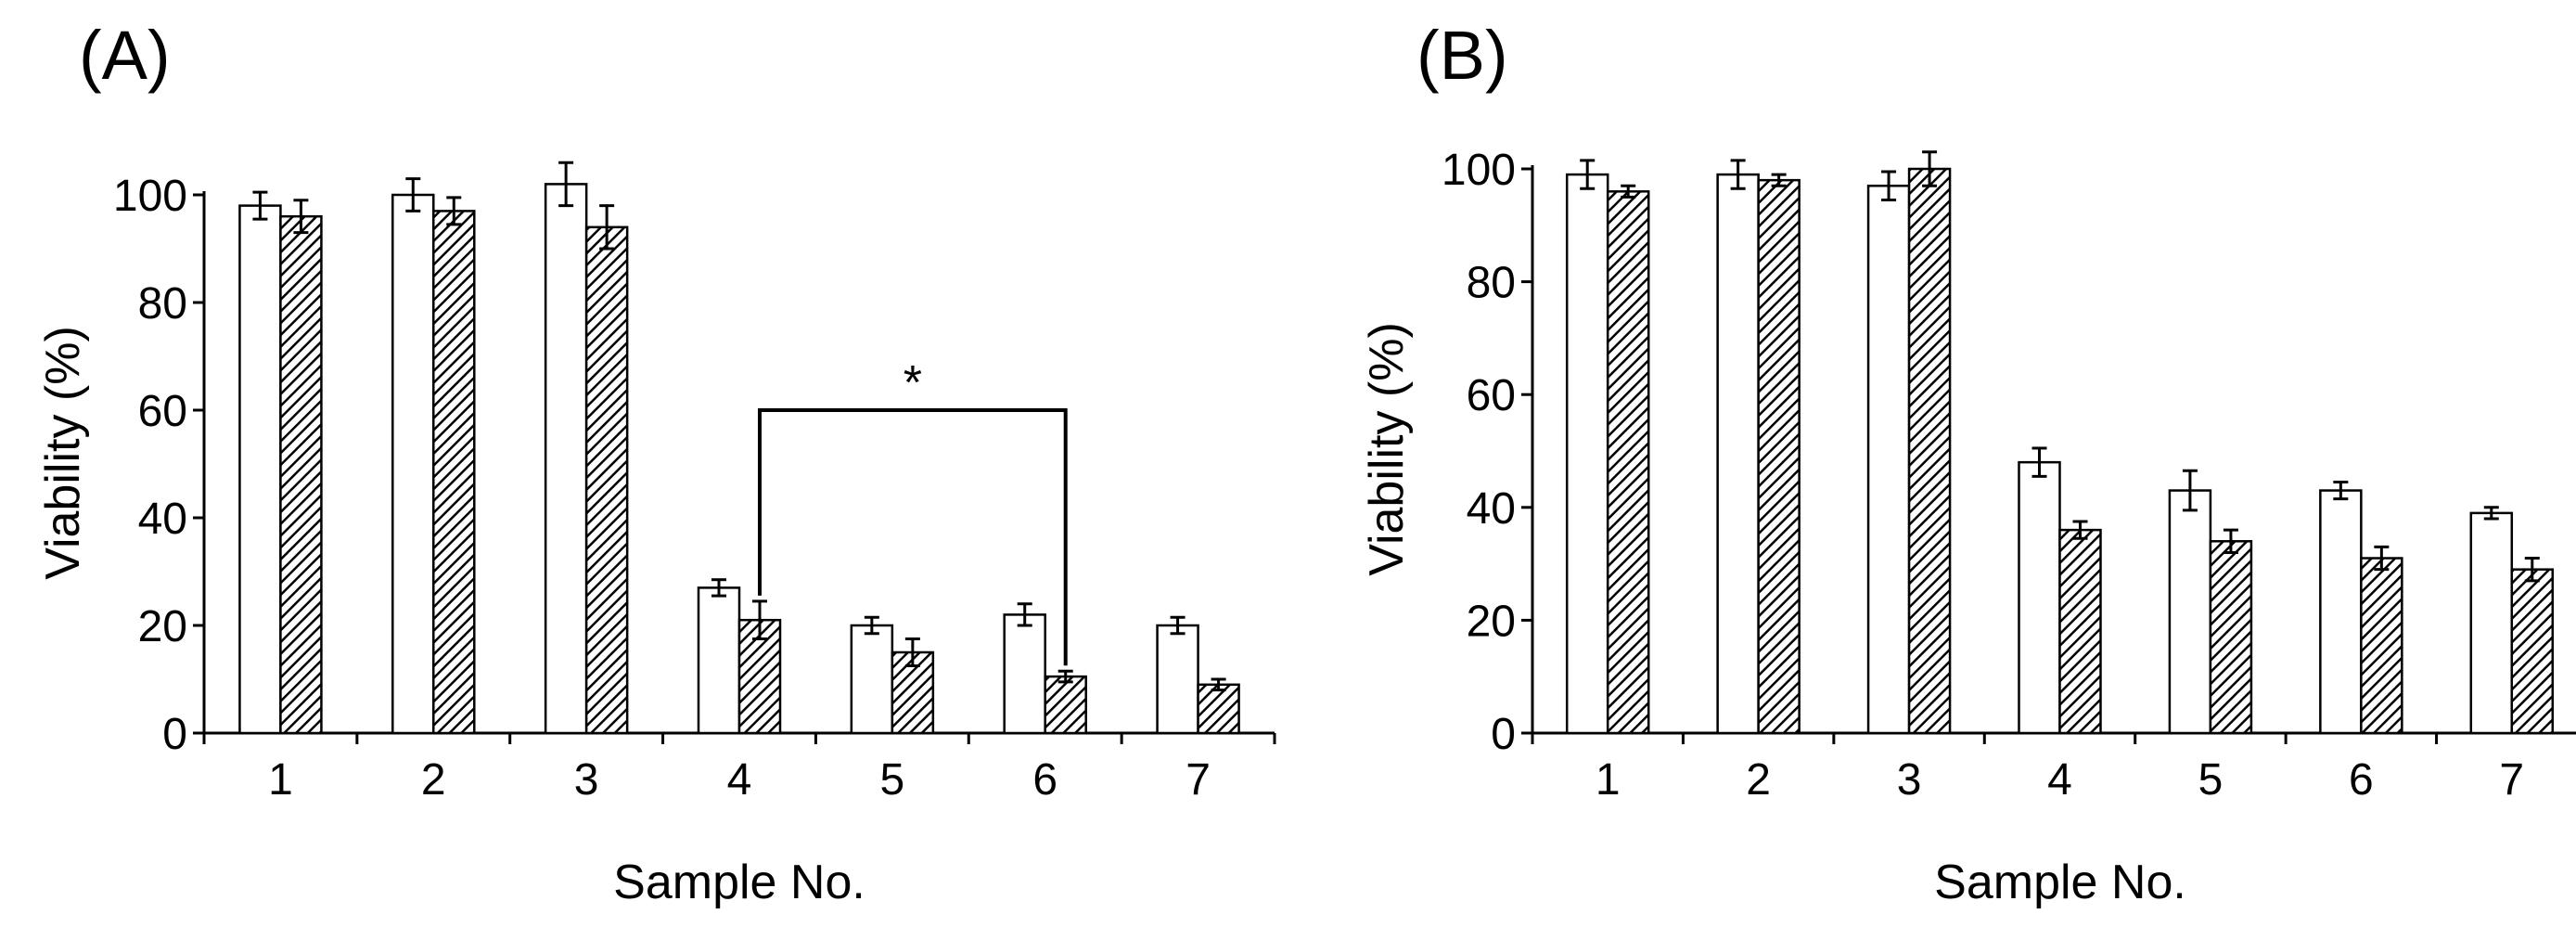 The width and height of the screenshot is (2576, 927). What do you see at coordinates (913, 383) in the screenshot?
I see `significance-star: *` at bounding box center [913, 383].